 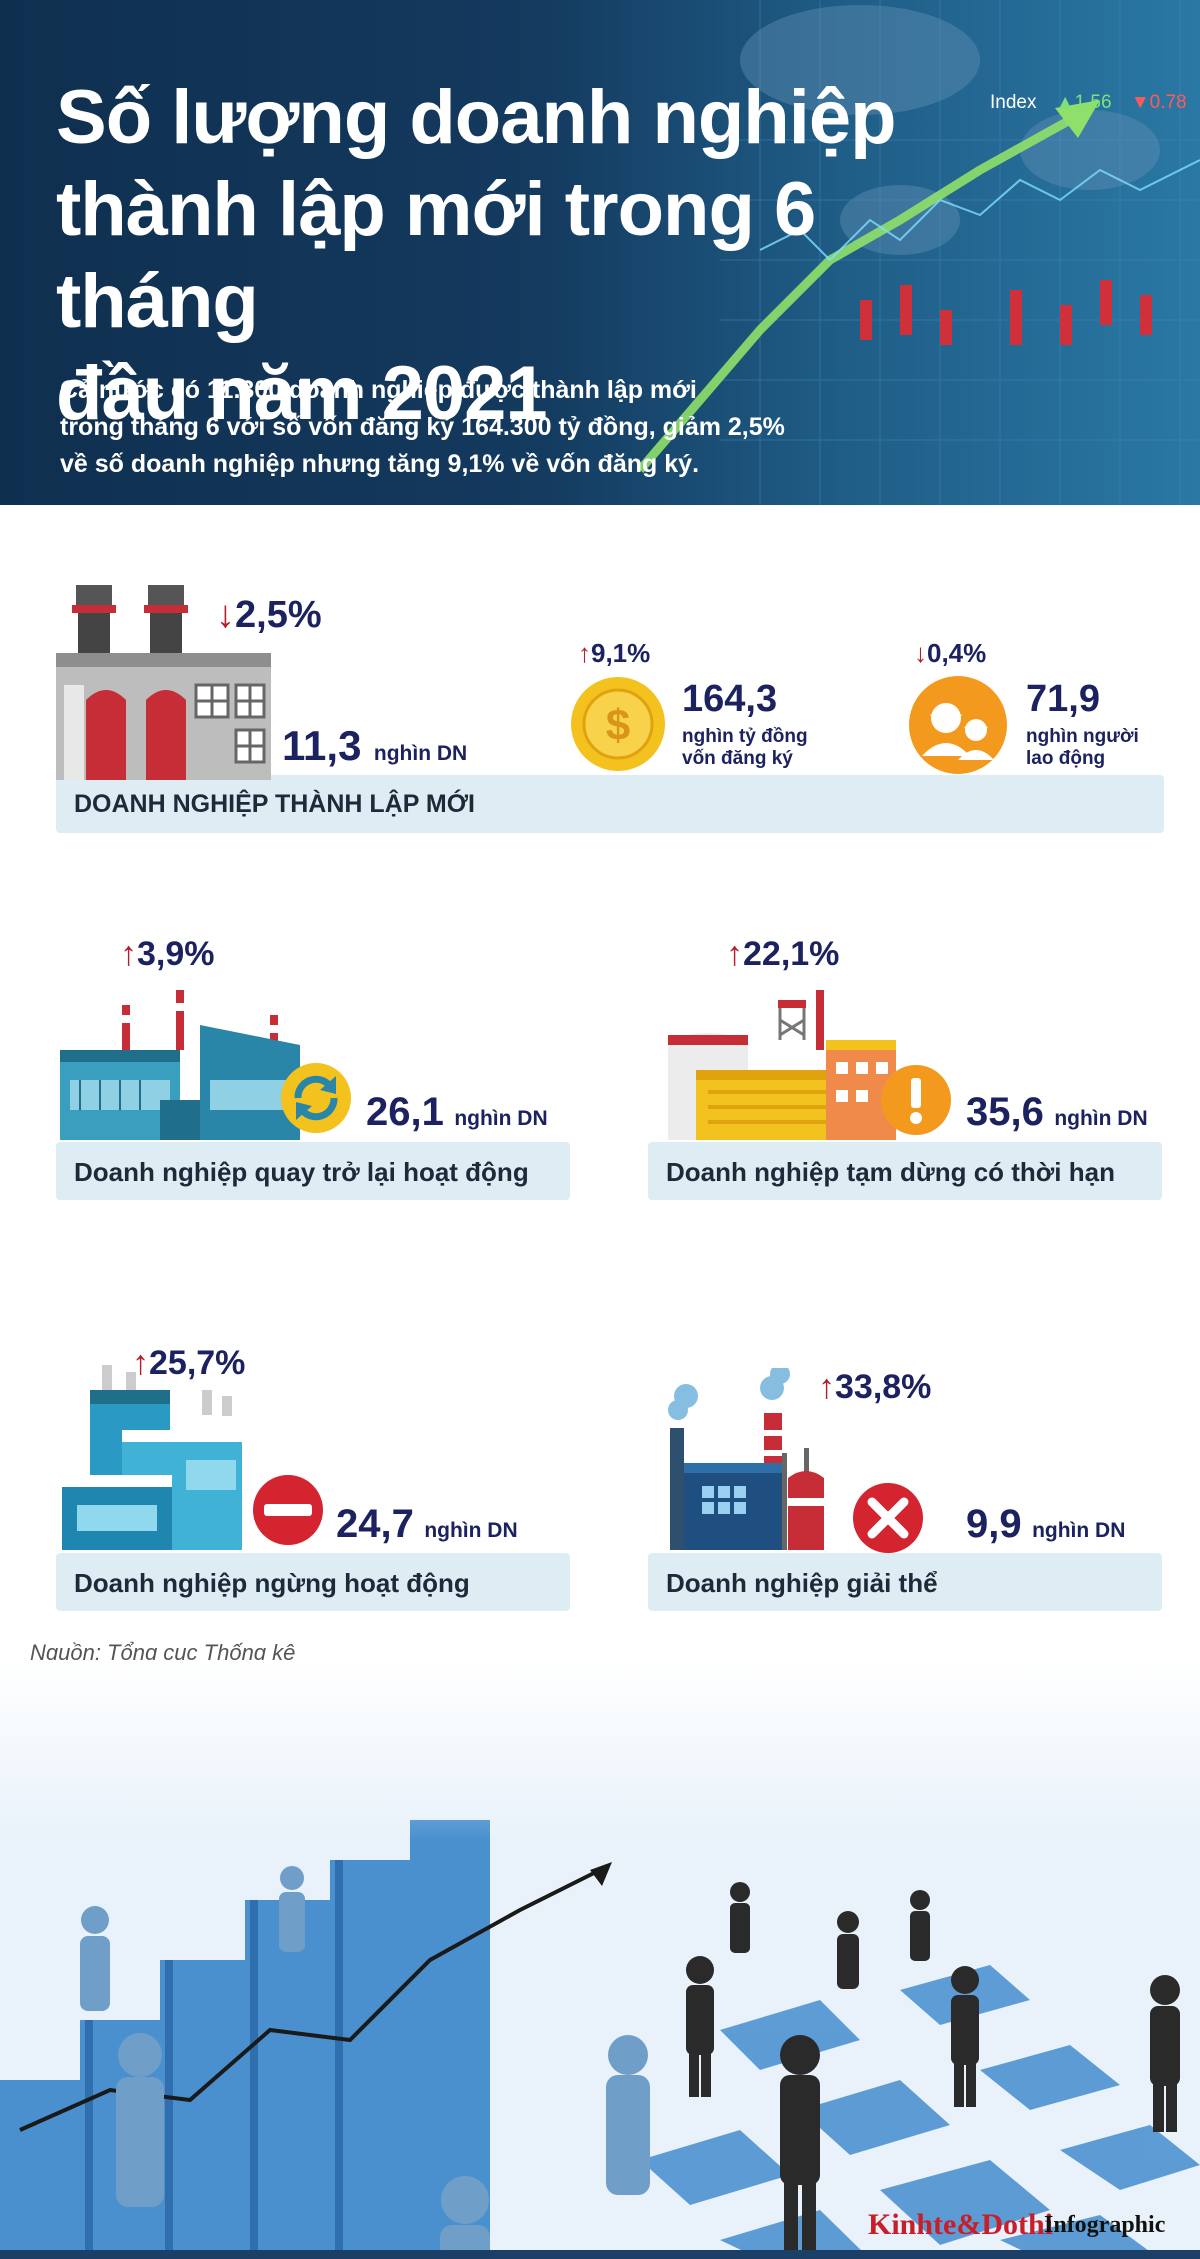 What do you see at coordinates (888, 1518) in the screenshot?
I see `close-x-icon` at bounding box center [888, 1518].